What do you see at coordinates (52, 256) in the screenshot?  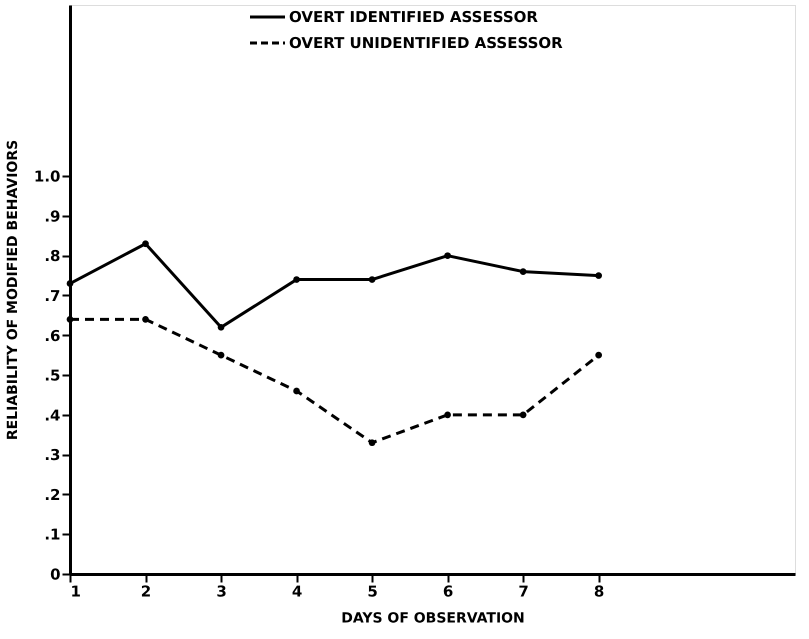 I see `y-tick-label: .8` at bounding box center [52, 256].